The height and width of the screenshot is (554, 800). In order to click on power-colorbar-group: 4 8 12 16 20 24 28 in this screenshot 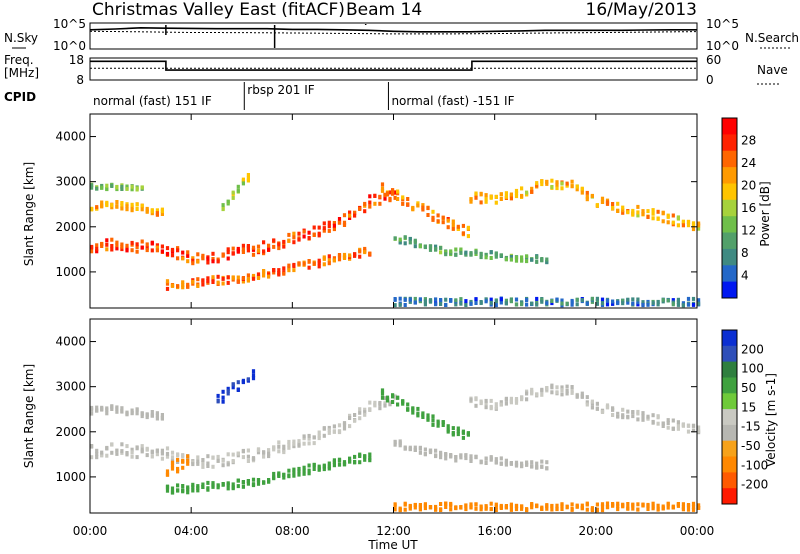, I will do `click(738, 208)`.